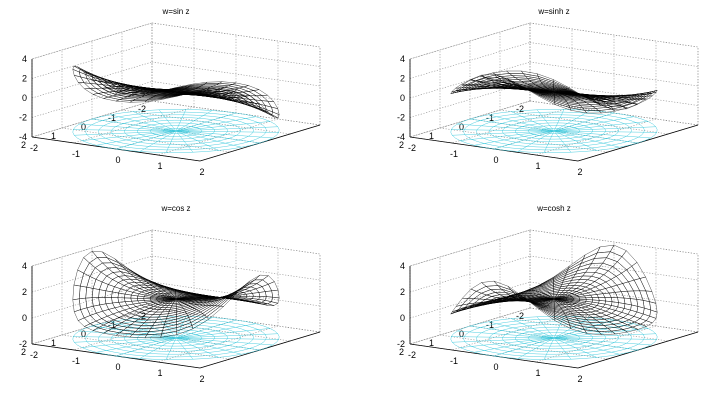 The height and width of the screenshot is (404, 720). Describe the element at coordinates (431, 343) in the screenshot. I see `x-tick-label: 1` at that location.